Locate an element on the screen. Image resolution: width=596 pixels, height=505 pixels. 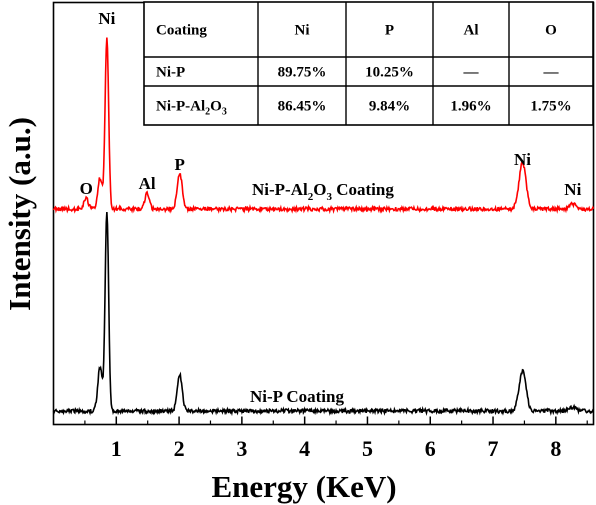
x-tick-label: 8 is located at coordinates (555, 448).